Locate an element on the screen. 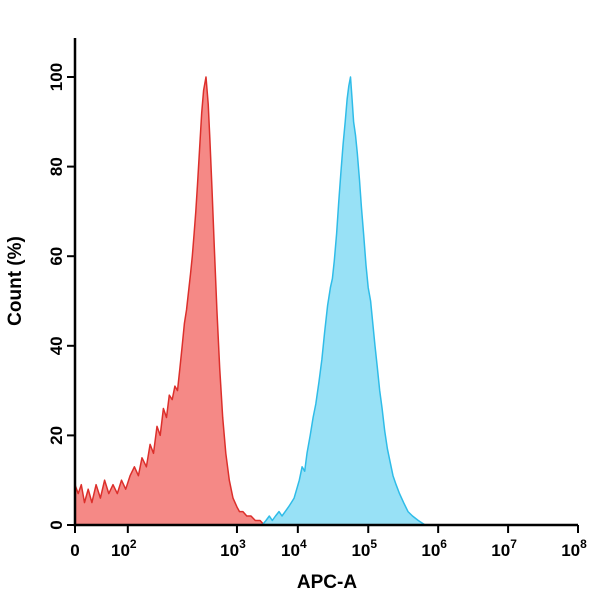 This screenshot has height=607, width=600. y-tick-label: 40 is located at coordinates (56, 345).